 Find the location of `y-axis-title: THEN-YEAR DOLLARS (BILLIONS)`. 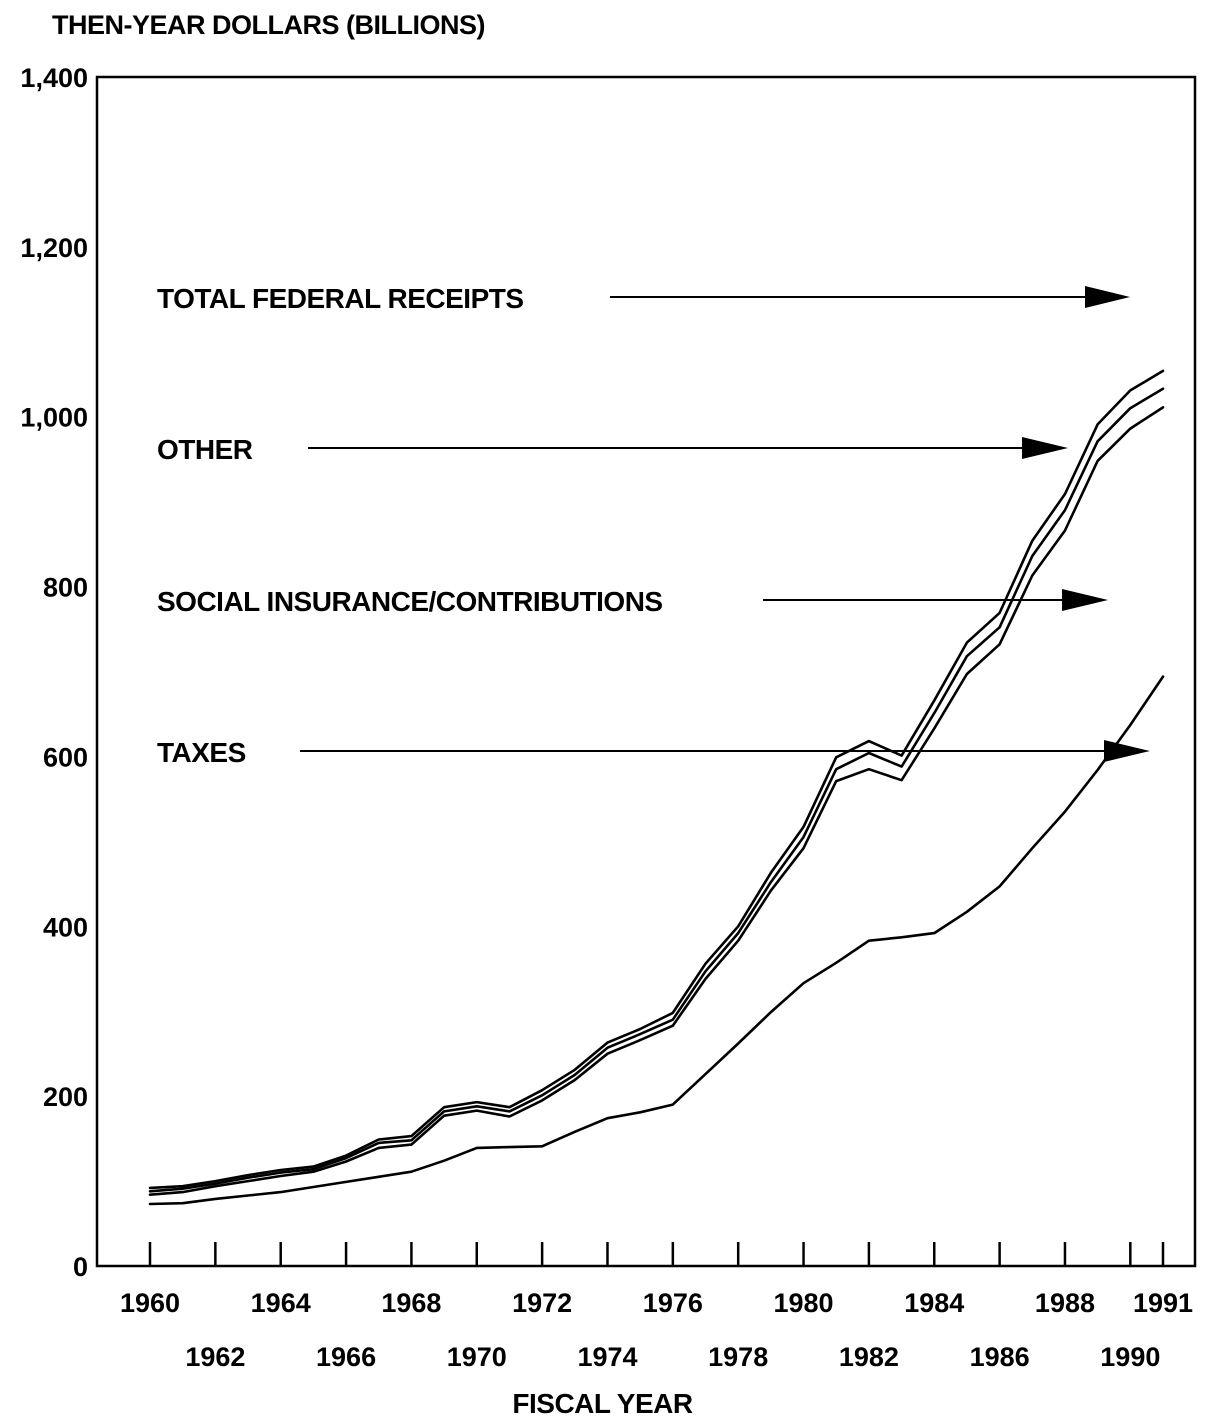

y-axis-title: THEN-YEAR DOLLARS (BILLIONS) is located at coordinates (268, 25).